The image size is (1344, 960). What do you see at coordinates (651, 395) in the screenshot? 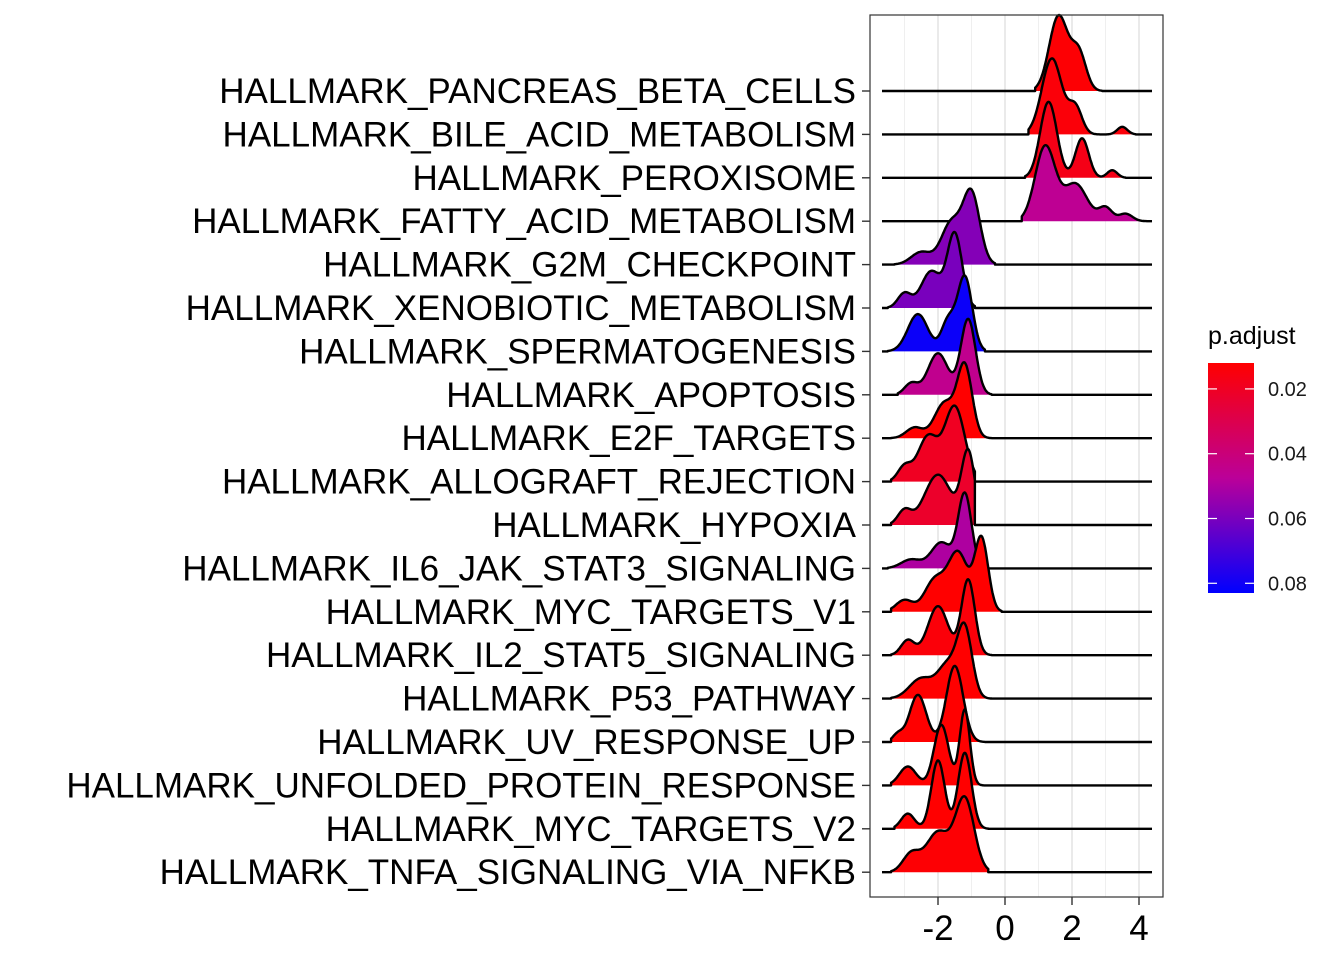
I see `y-tick-label: HALLMARK_APOPTOSIS` at bounding box center [651, 395].